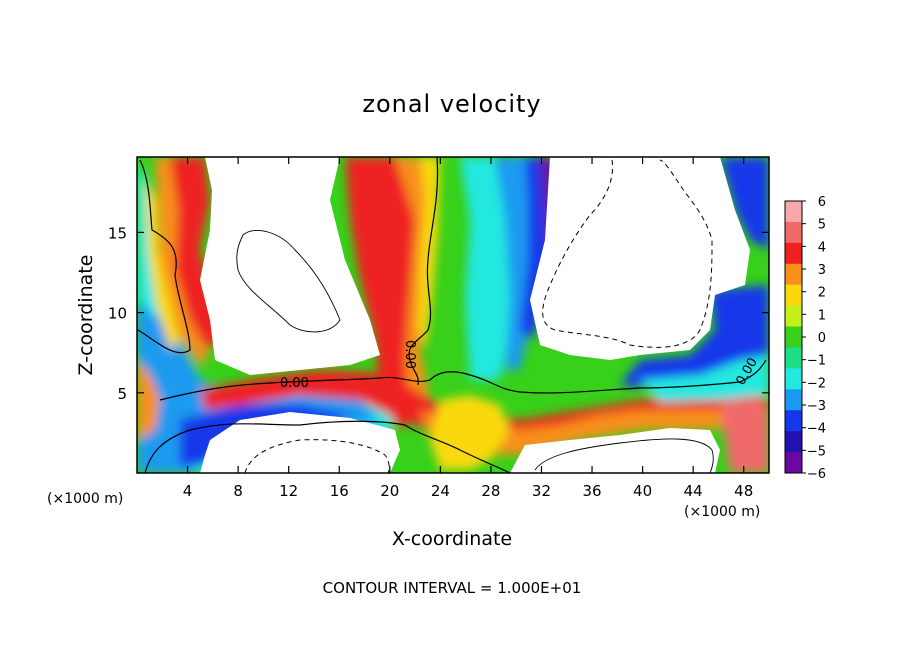 This screenshot has height=654, width=904. Describe the element at coordinates (288, 491) in the screenshot. I see `x-tick-label: 12` at that location.